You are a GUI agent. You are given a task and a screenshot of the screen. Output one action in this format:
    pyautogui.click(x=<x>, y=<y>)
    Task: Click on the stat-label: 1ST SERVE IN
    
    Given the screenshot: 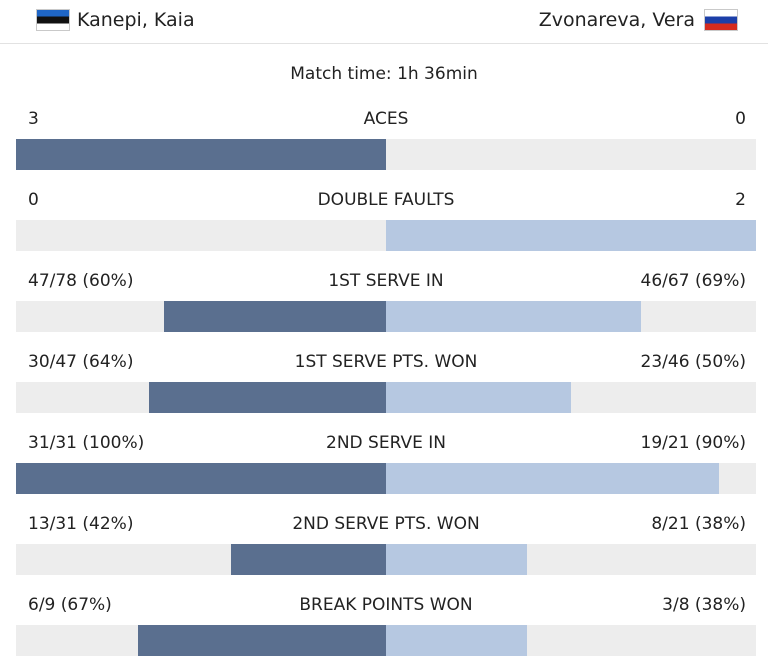 What is the action you would take?
    pyautogui.click(x=386, y=281)
    